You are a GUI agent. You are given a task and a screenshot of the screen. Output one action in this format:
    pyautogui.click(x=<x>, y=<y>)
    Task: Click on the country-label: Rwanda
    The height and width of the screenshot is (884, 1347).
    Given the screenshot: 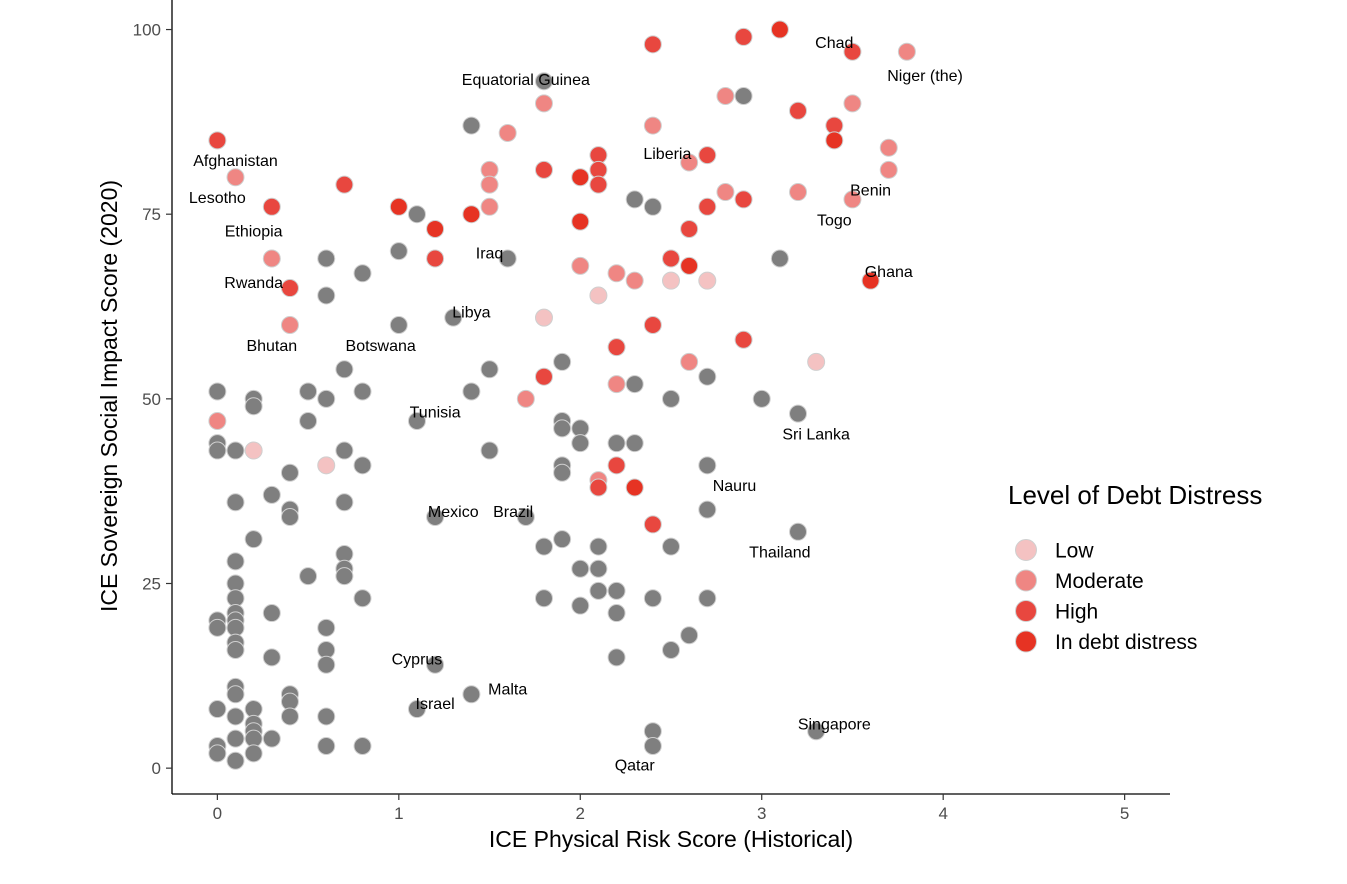 What is the action you would take?
    pyautogui.click(x=253, y=283)
    